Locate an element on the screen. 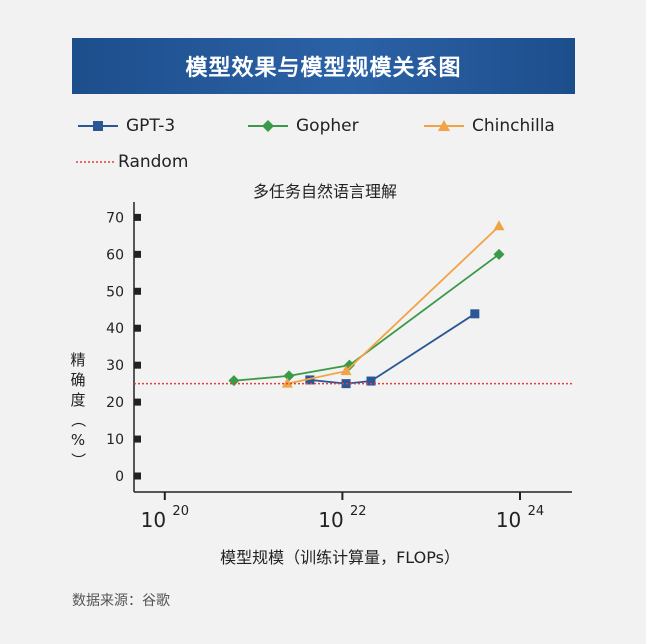 The image size is (646, 644). x-tick-label: 10 22 is located at coordinates (342, 518).